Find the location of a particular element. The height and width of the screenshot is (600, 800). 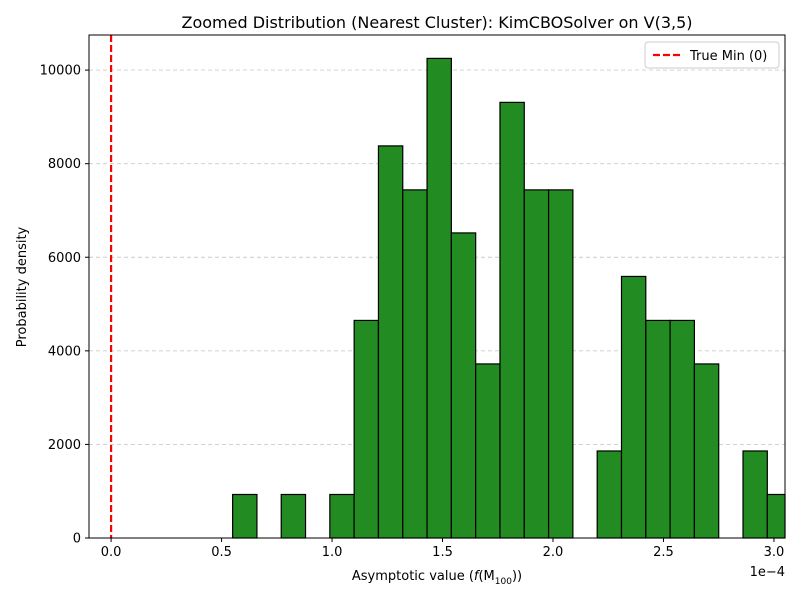

y-tick-label: 4000 is located at coordinates (64, 351).